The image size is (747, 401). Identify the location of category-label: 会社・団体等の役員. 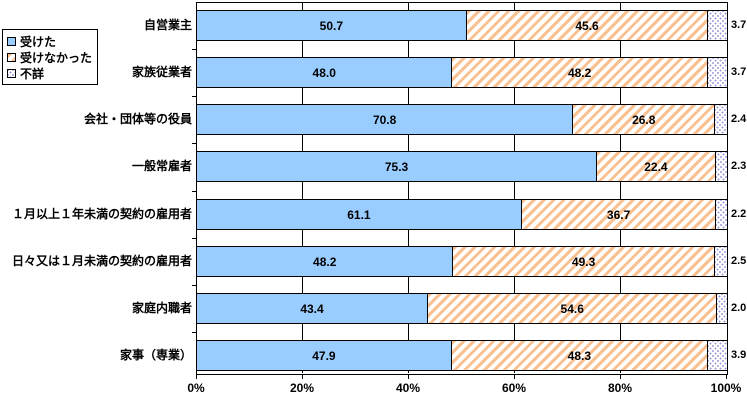
(137, 119).